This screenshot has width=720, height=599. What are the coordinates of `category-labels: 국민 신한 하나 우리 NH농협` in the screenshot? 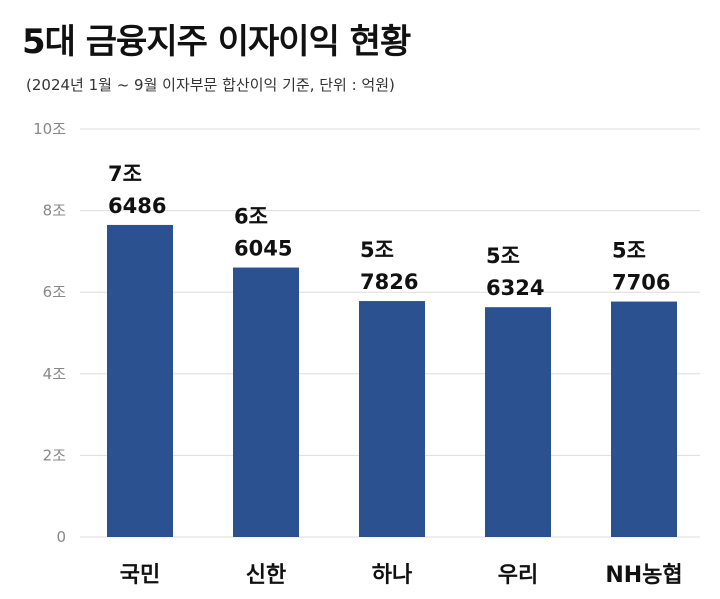 It's located at (401, 575).